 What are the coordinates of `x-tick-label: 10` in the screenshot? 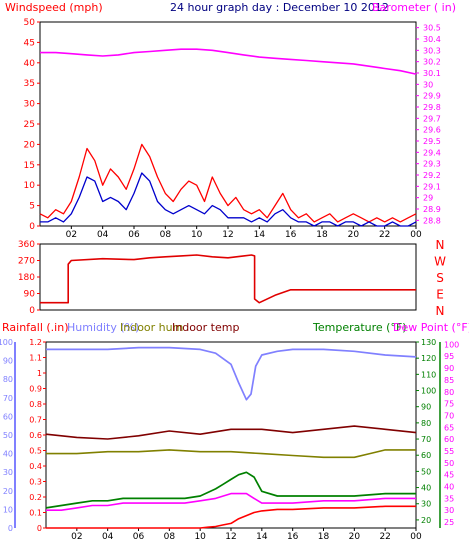 It's located at (197, 235).